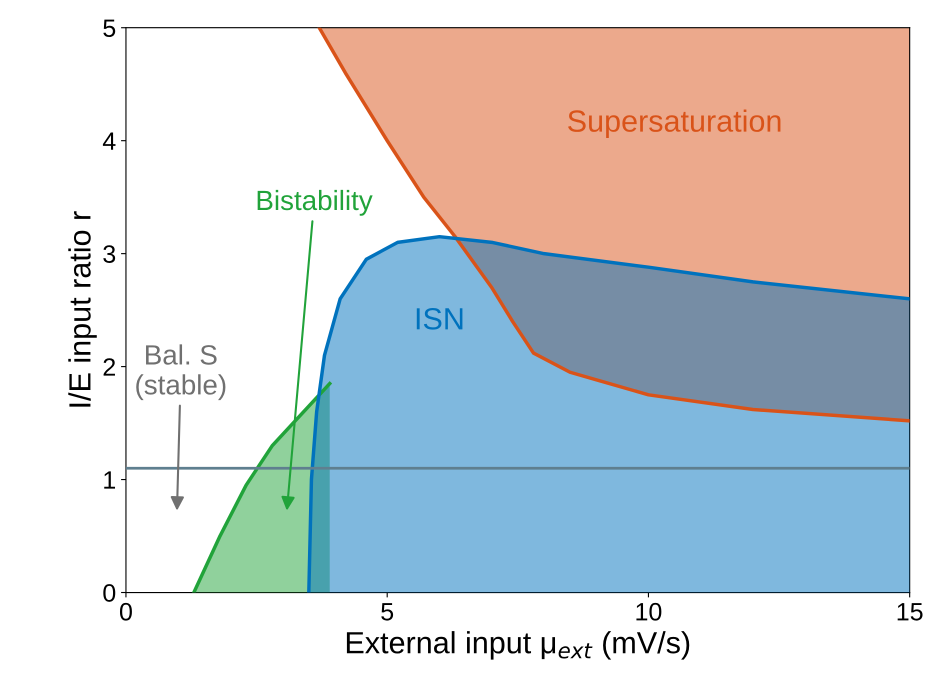  I want to click on x-tick-label: 10, so click(649, 611).